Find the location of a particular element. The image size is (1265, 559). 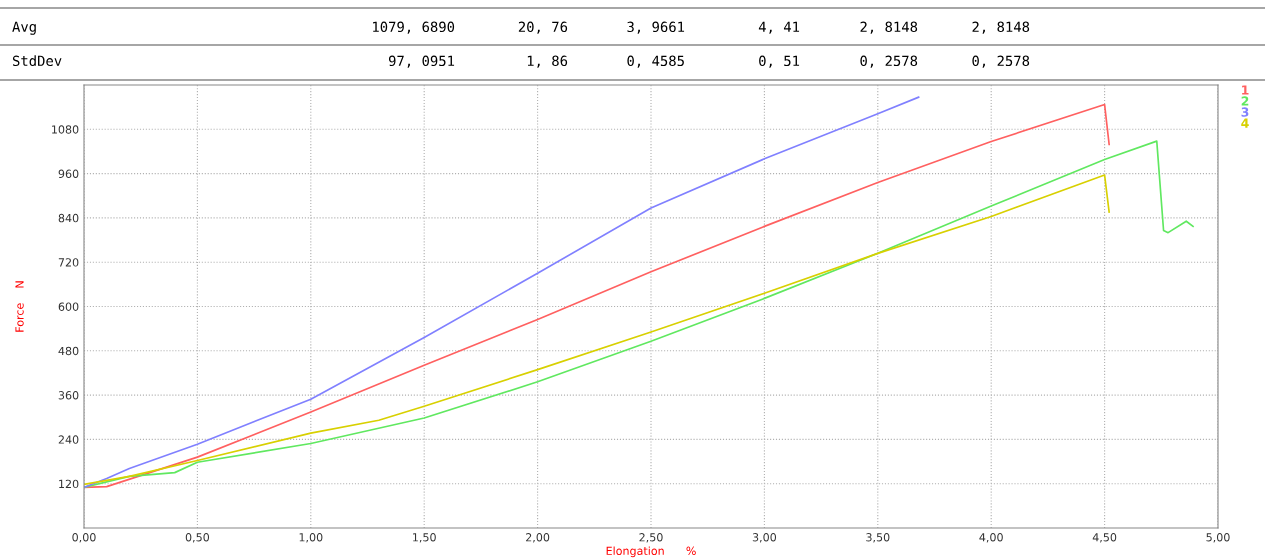

y-tick-label: 360 is located at coordinates (68, 395).